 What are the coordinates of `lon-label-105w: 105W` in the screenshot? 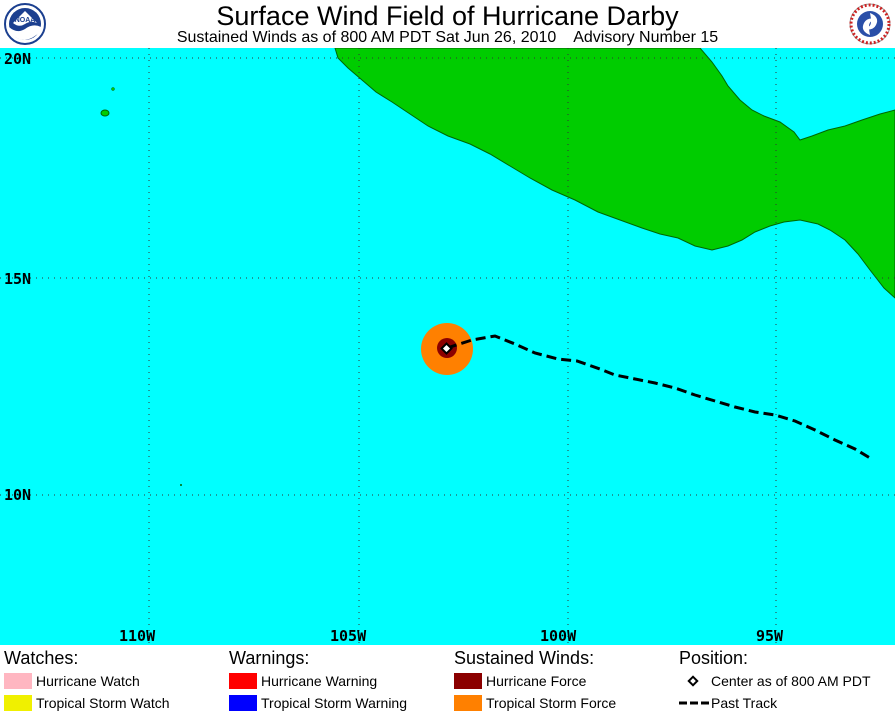 It's located at (348, 636).